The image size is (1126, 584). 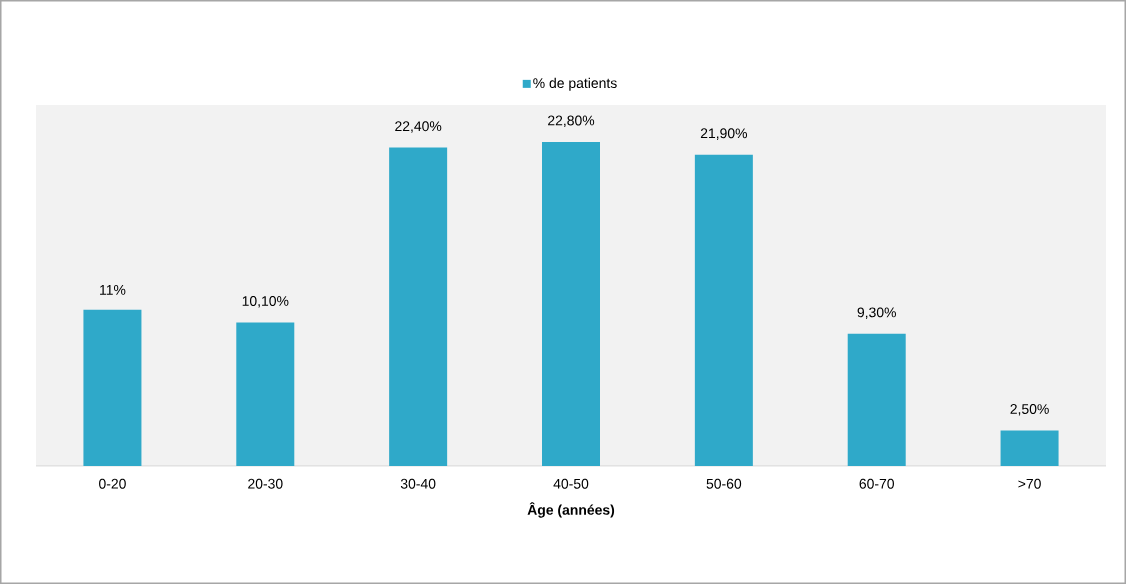 What do you see at coordinates (112, 483) in the screenshot?
I see `x-tick-label: 0-20` at bounding box center [112, 483].